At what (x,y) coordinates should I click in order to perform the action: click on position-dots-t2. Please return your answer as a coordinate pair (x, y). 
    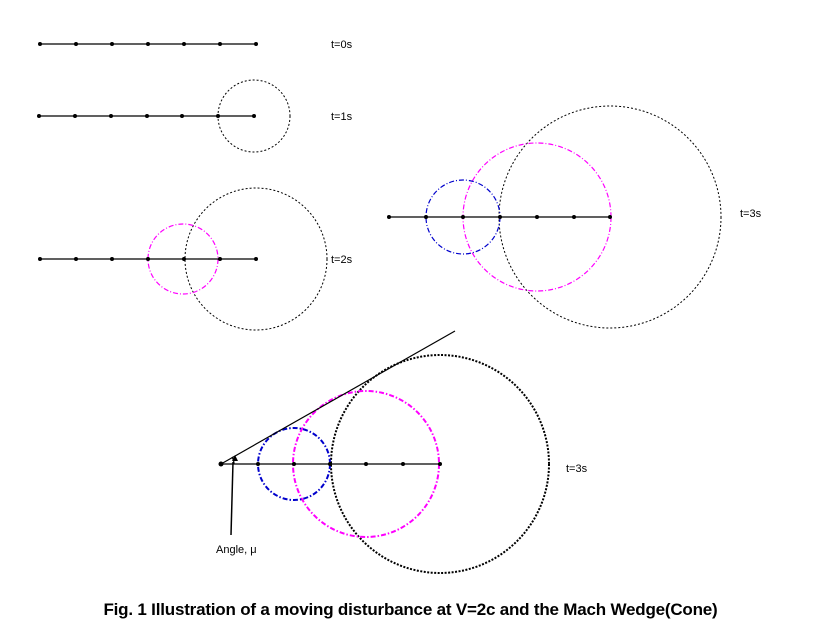
    Looking at the image, I should click on (148, 259).